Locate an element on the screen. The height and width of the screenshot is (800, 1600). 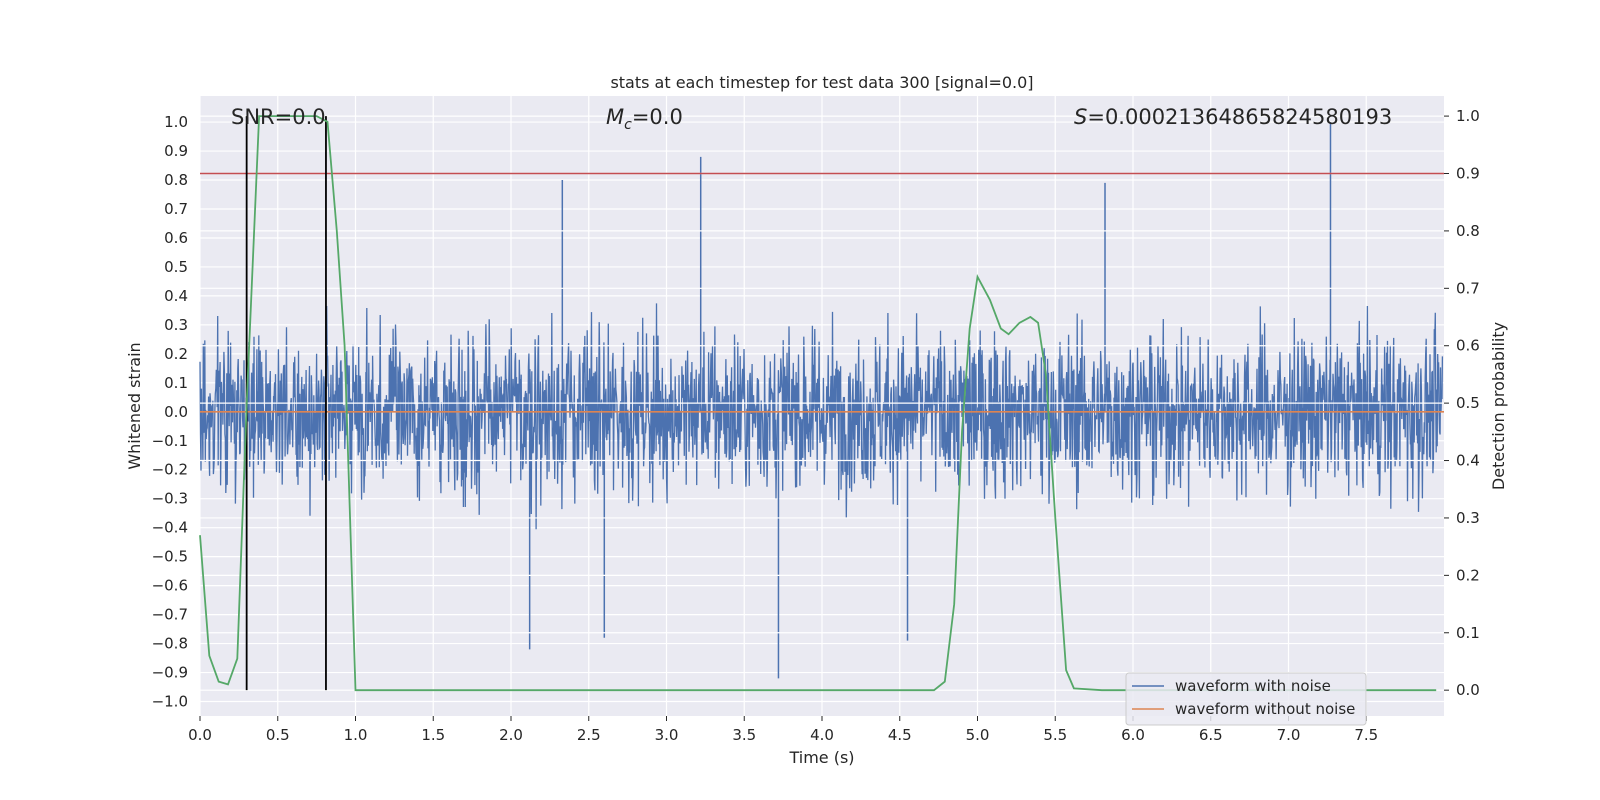
y-tick-label: 0.3 is located at coordinates (176, 325).